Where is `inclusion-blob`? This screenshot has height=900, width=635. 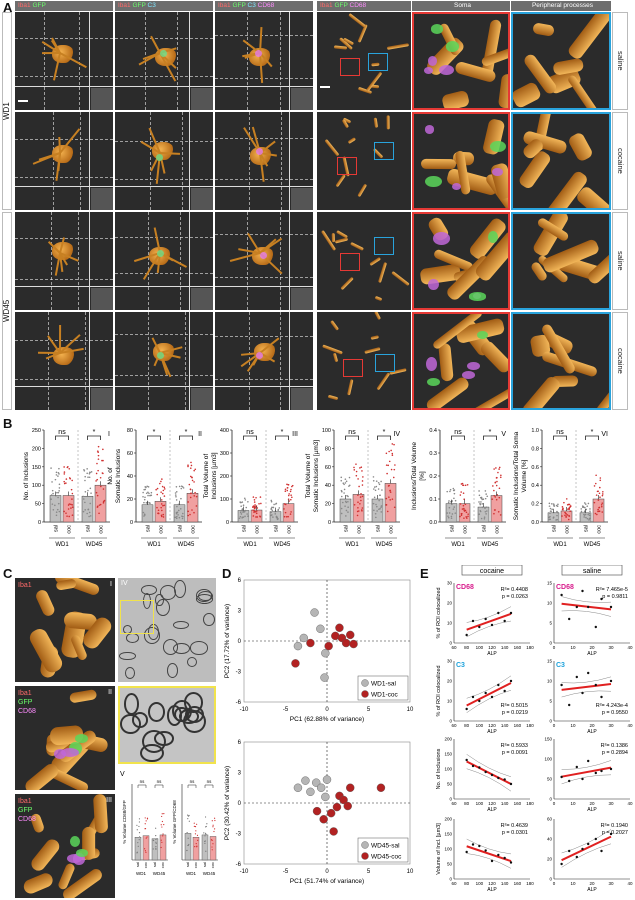
inclusion-blob is located at coordinates (433, 182).